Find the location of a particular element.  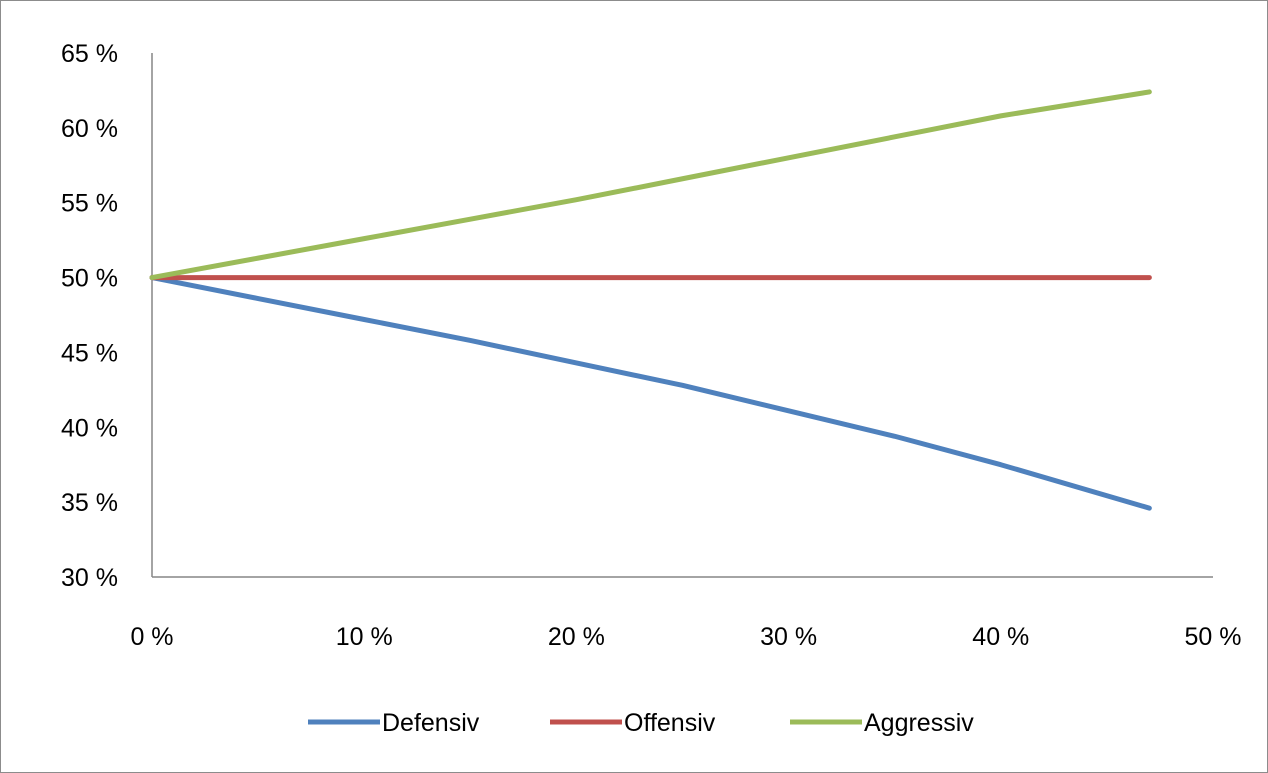

legend-item-aggressiv: Aggressiv is located at coordinates (882, 723).